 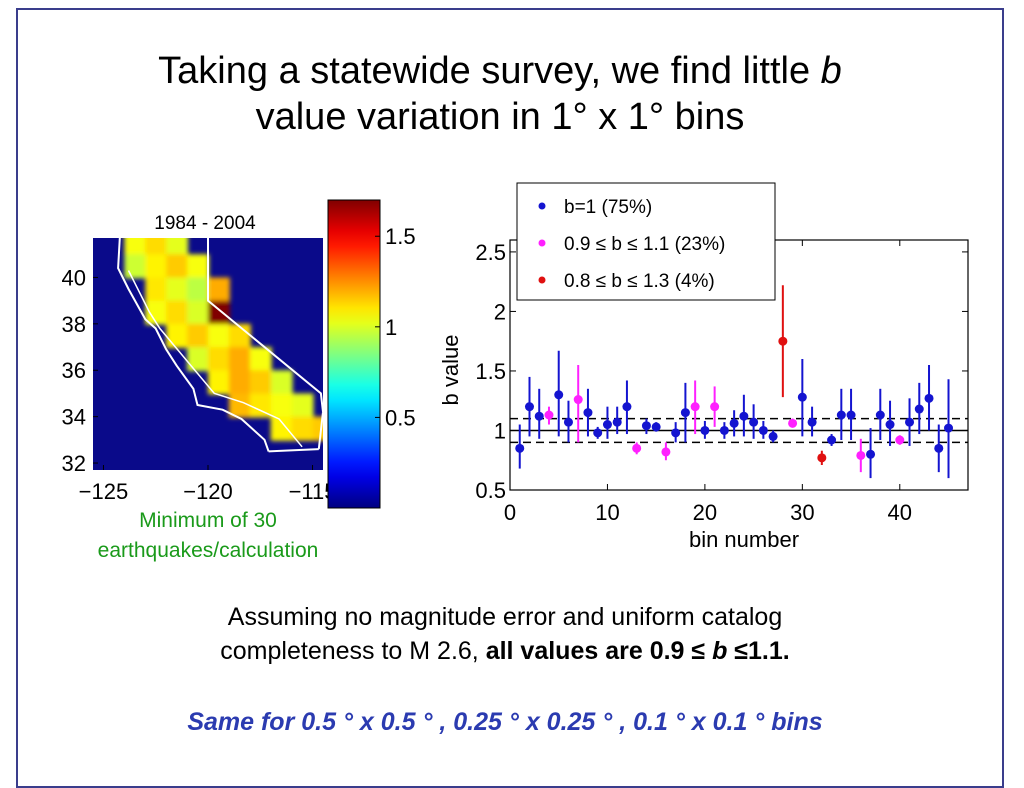 What do you see at coordinates (208, 520) in the screenshot?
I see `map-caption-line1: Minimum of 30` at bounding box center [208, 520].